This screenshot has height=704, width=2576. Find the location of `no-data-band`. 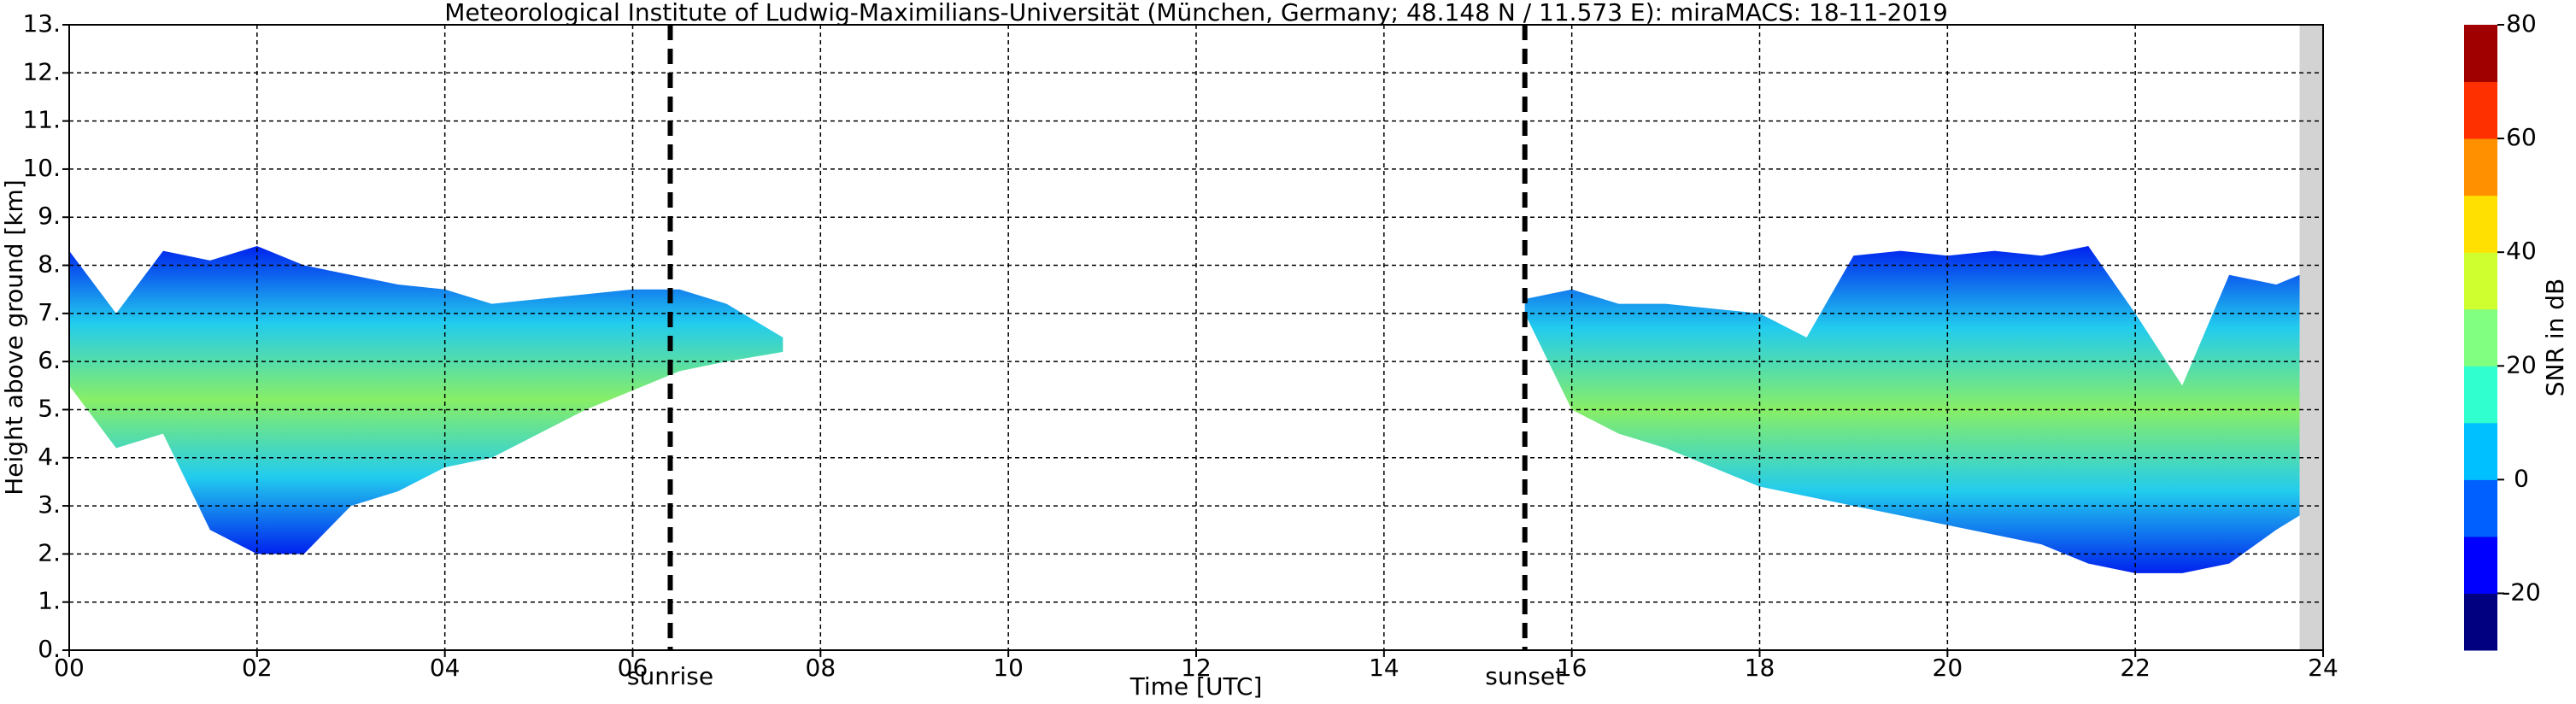

no-data-band is located at coordinates (2311, 337).